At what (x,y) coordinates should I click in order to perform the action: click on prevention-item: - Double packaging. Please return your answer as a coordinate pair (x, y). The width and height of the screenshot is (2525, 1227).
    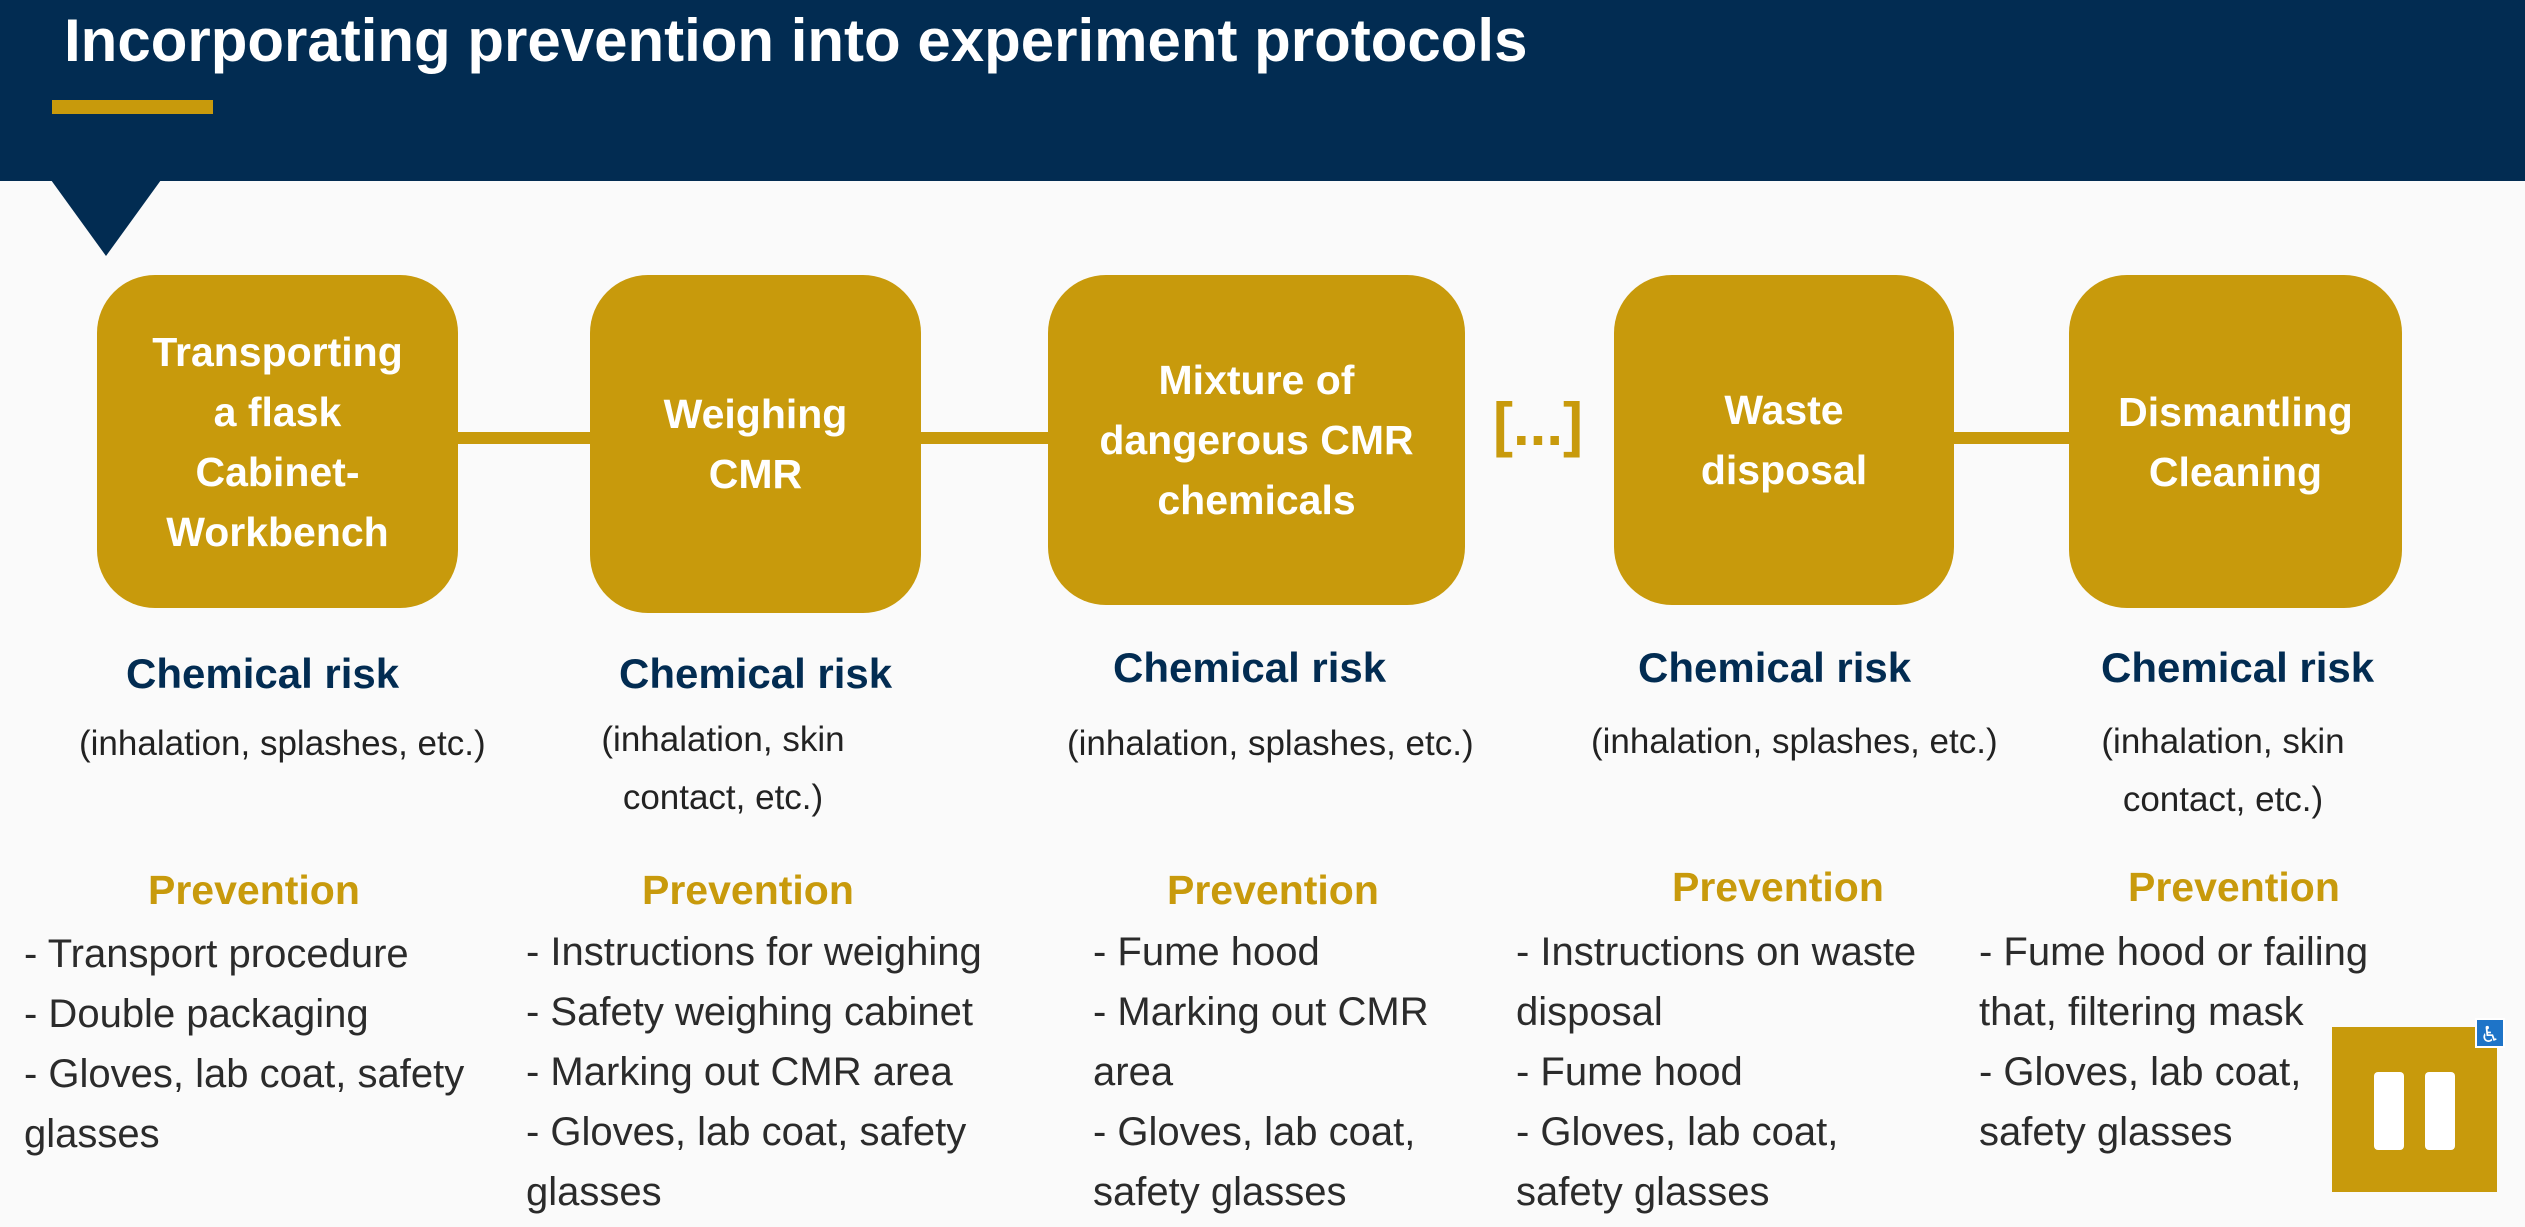
    Looking at the image, I should click on (196, 1014).